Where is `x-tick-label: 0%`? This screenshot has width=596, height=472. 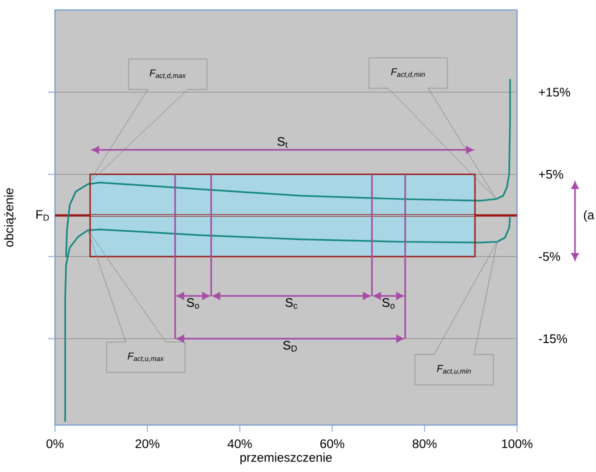
x-tick-label: 0% is located at coordinates (55, 443).